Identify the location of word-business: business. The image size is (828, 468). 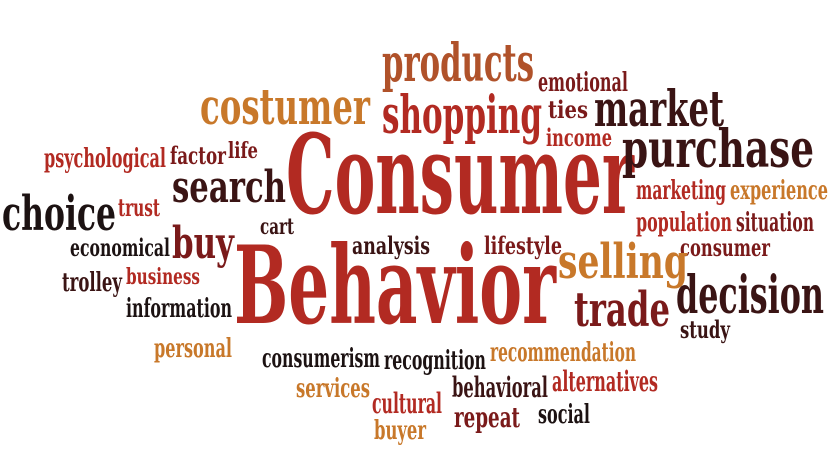
(163, 277).